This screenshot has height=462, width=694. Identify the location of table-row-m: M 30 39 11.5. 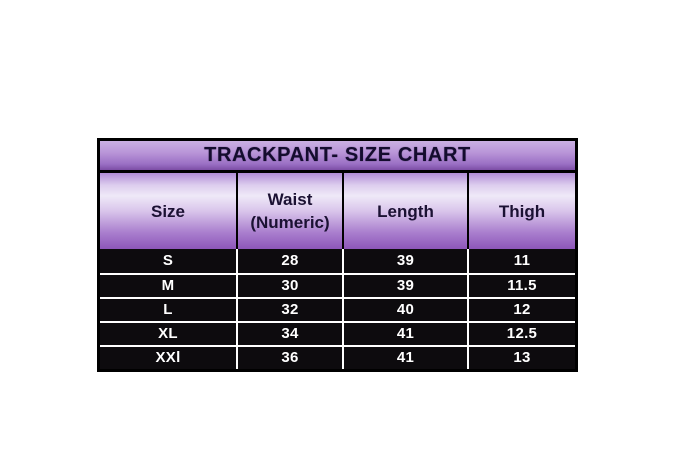
(337, 285).